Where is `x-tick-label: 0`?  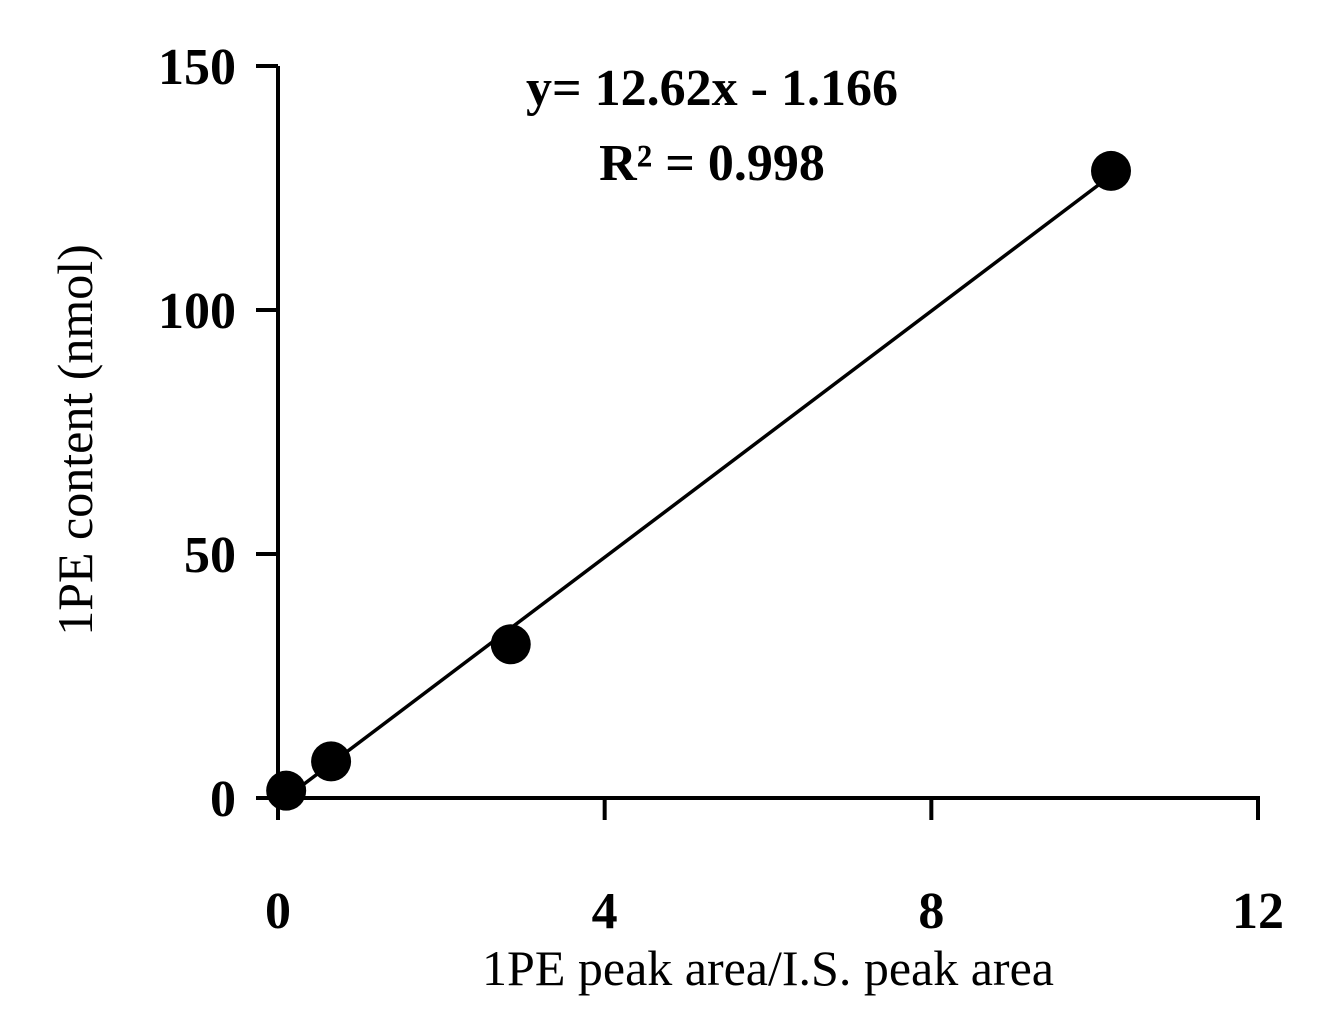 x-tick-label: 0 is located at coordinates (278, 911).